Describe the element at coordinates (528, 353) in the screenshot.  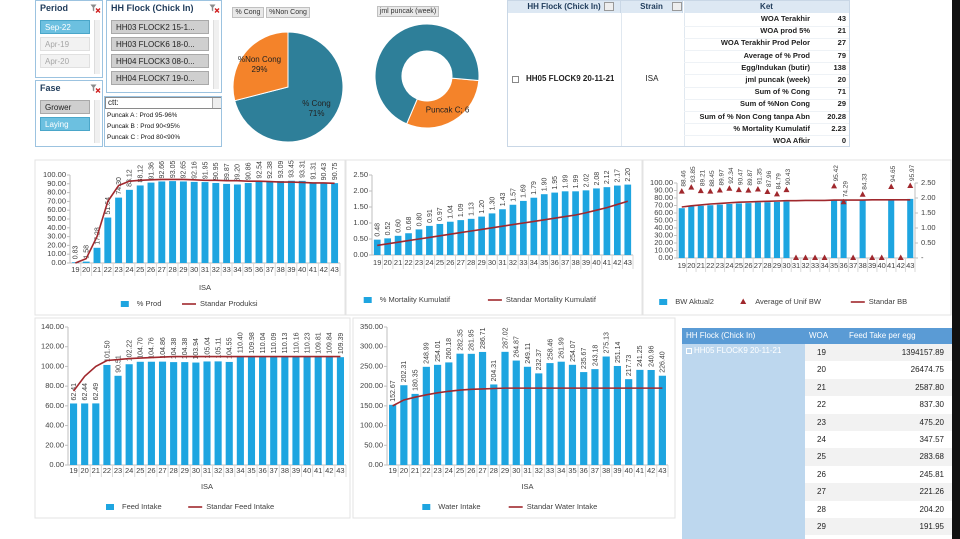
I see `data-label: 249.11` at that location.